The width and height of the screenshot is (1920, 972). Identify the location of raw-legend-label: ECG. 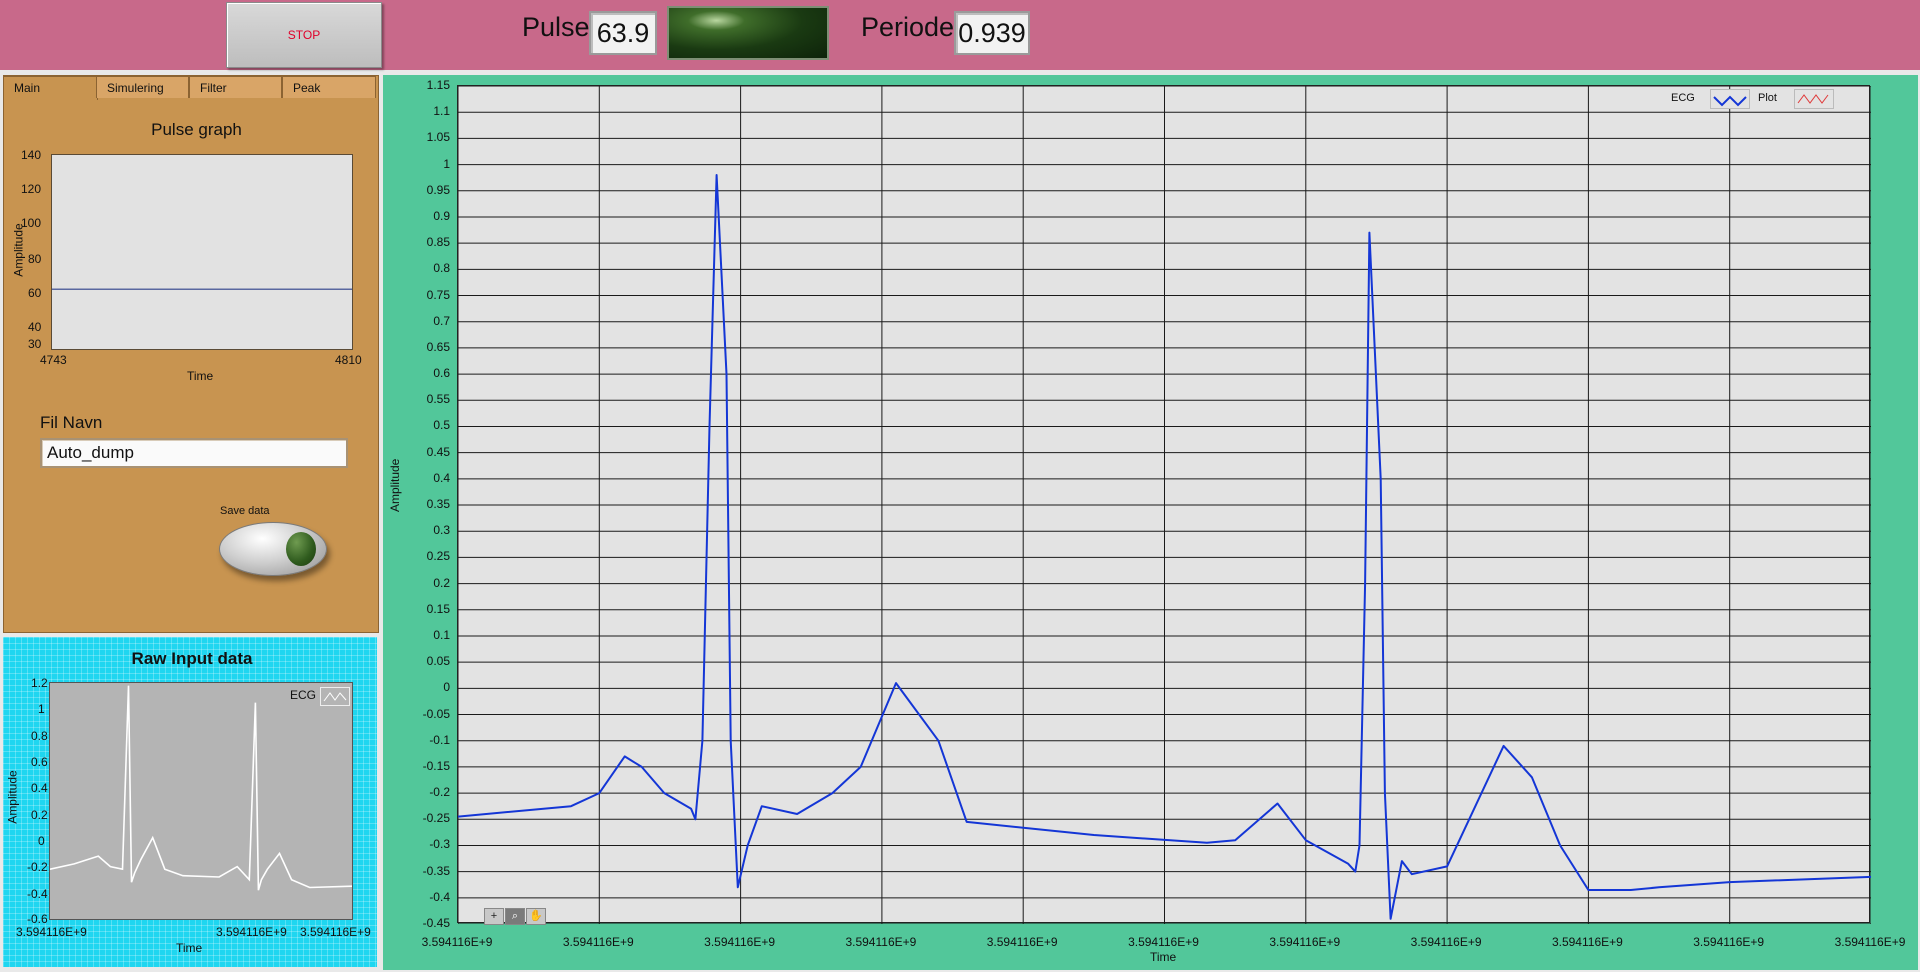
(303, 695).